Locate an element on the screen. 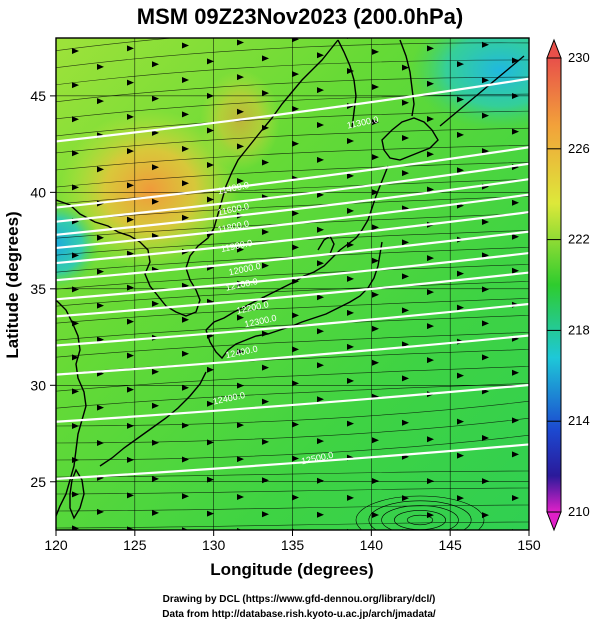  x-tick-label: 140 is located at coordinates (372, 545).